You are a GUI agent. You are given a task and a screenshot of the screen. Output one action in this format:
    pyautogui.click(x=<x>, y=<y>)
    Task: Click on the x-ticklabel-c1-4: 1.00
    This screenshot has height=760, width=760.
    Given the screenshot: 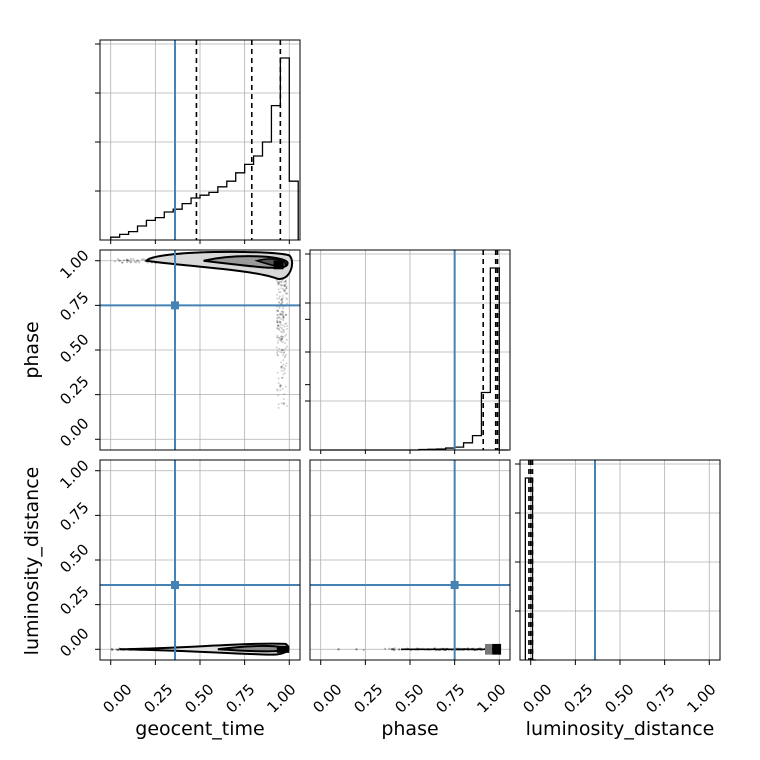 What is the action you would take?
    pyautogui.click(x=281, y=698)
    